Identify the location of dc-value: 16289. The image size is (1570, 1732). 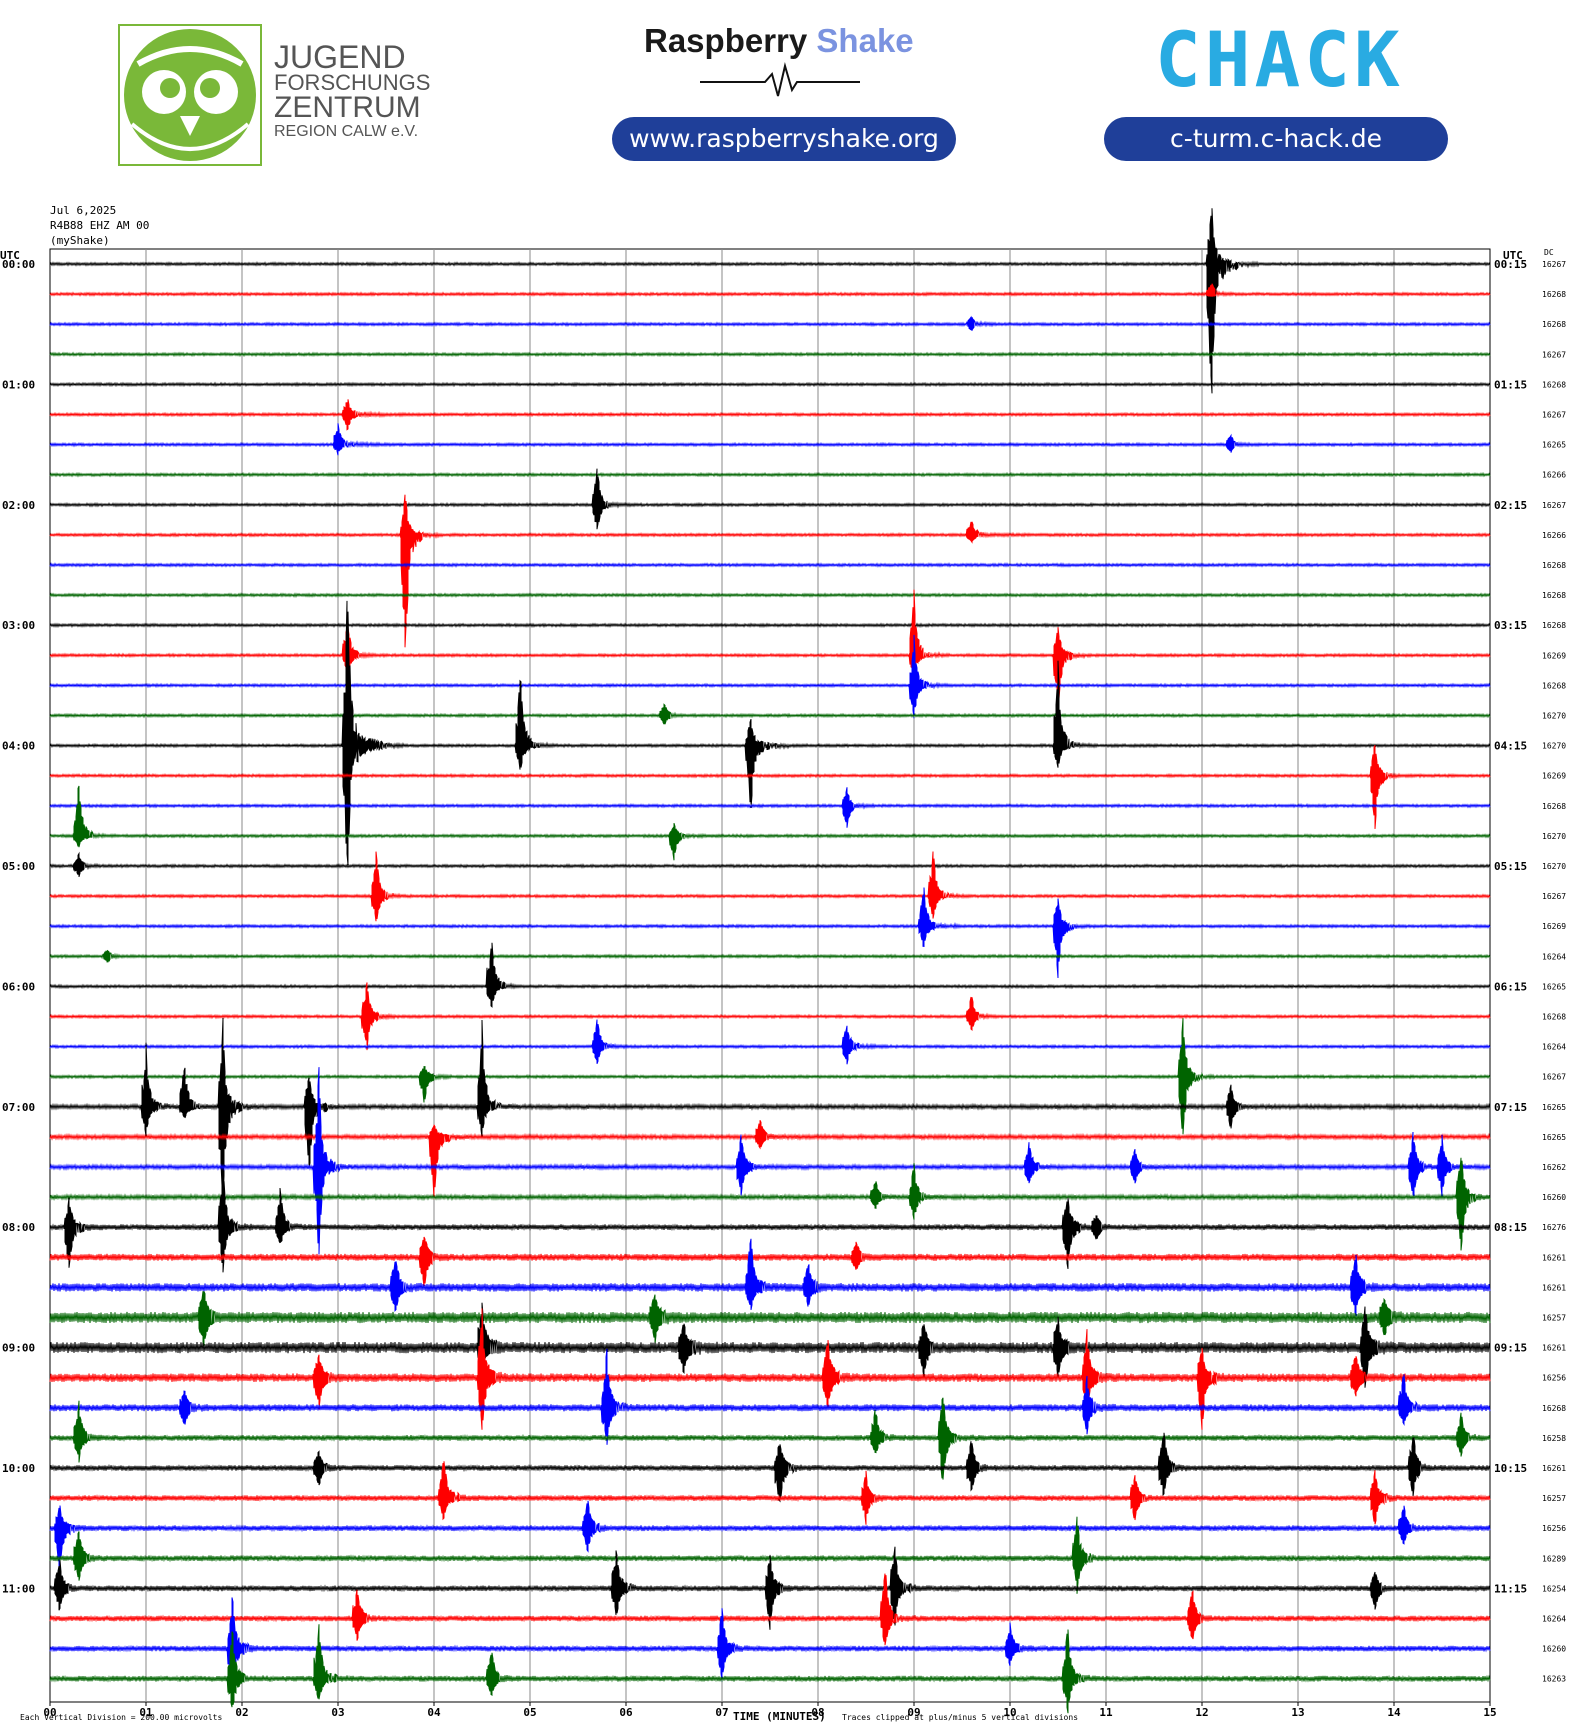
(1554, 1558).